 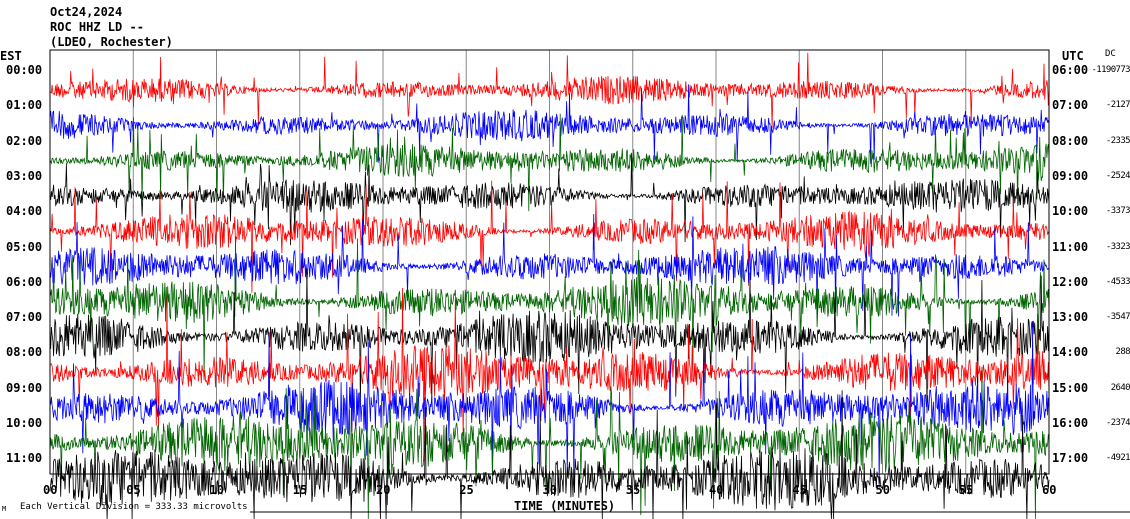 I want to click on est-axis-title: EST, so click(x=11, y=56).